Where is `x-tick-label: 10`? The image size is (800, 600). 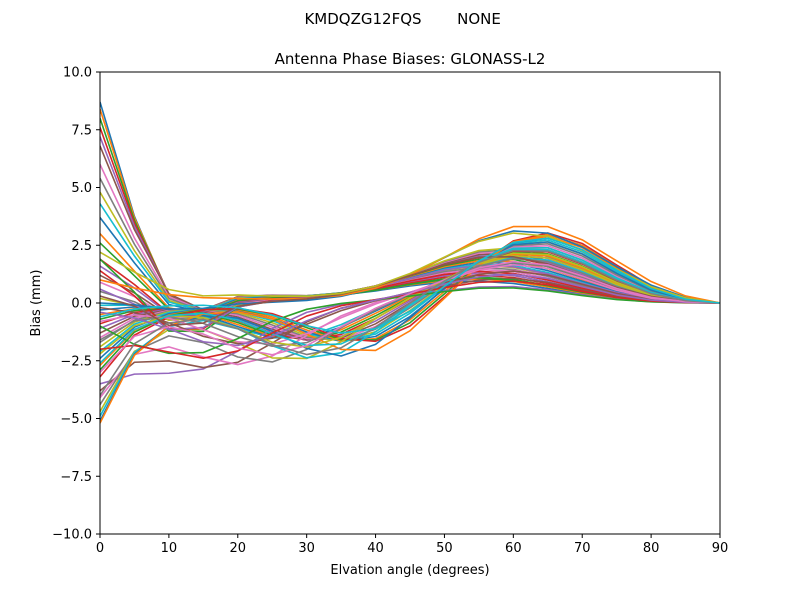 x-tick-label: 10 is located at coordinates (169, 548).